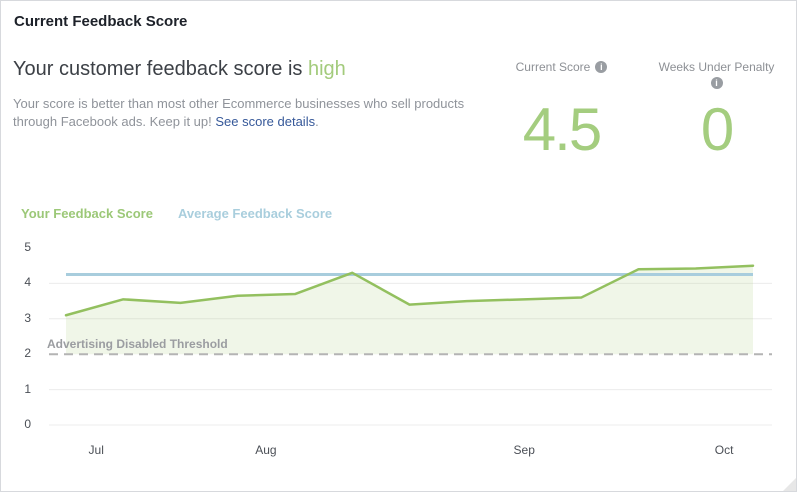 Image resolution: width=797 pixels, height=493 pixels. I want to click on current-score-stat: Current Score i 4.5, so click(561, 110).